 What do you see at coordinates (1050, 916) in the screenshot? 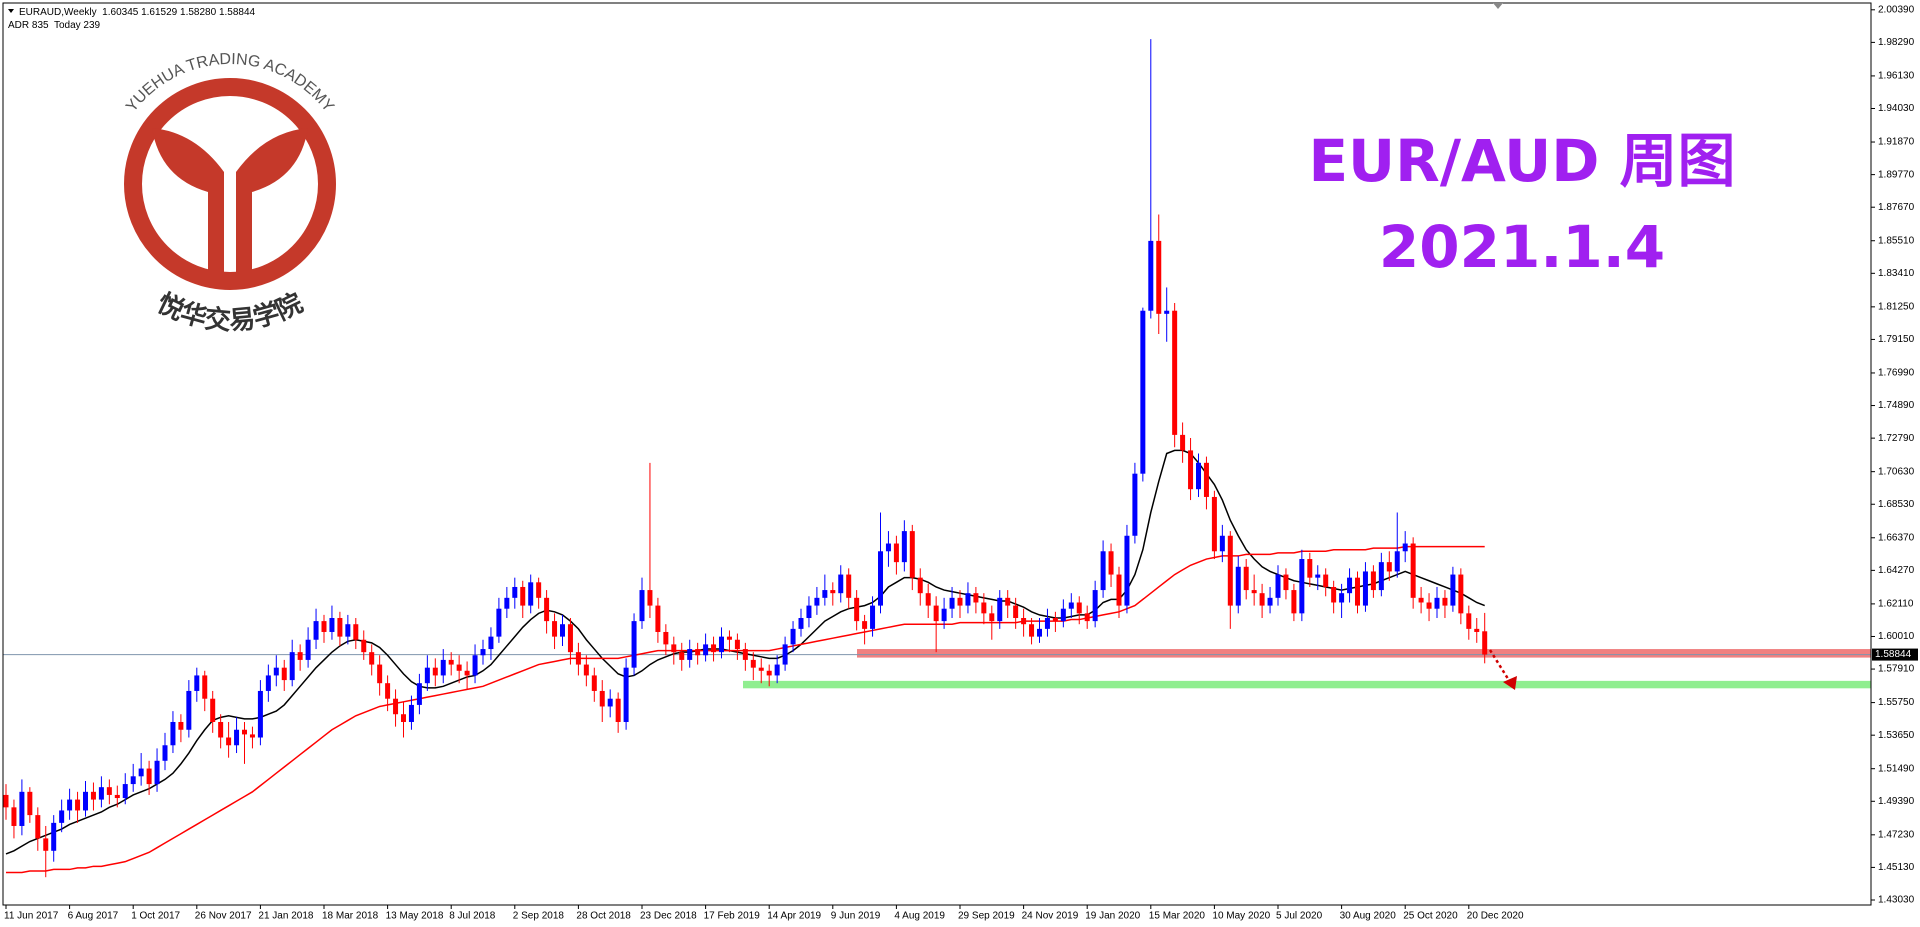
I see `x-tick-label: 24 Nov 2019` at bounding box center [1050, 916].